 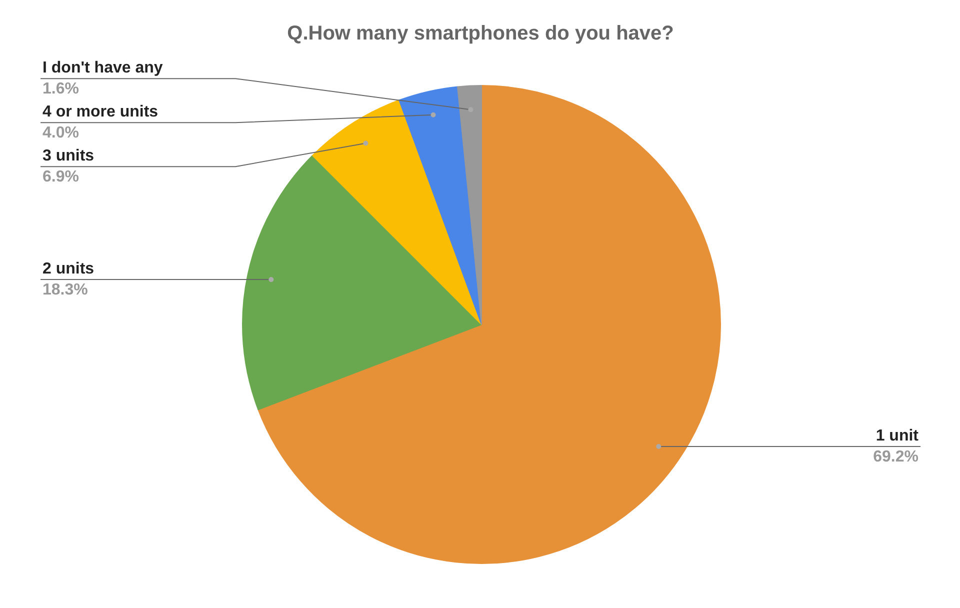 I want to click on data-label: 1.6%, so click(x=60, y=89).